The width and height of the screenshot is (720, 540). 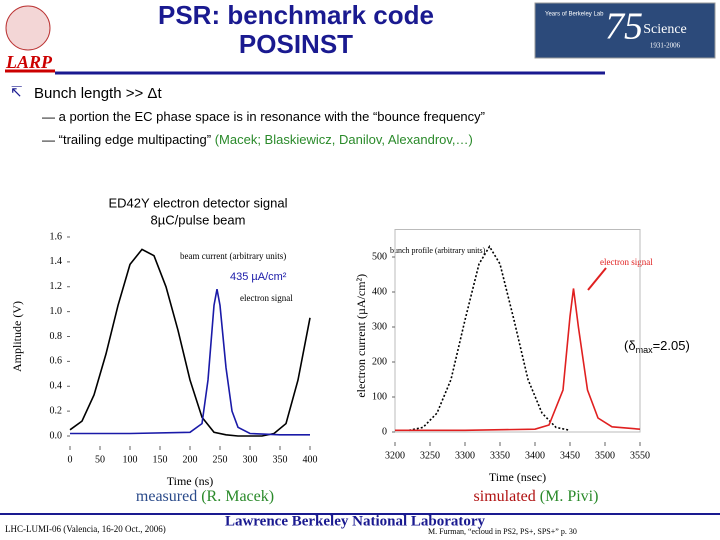 I want to click on x-tick-label: 3300, so click(x=465, y=455).